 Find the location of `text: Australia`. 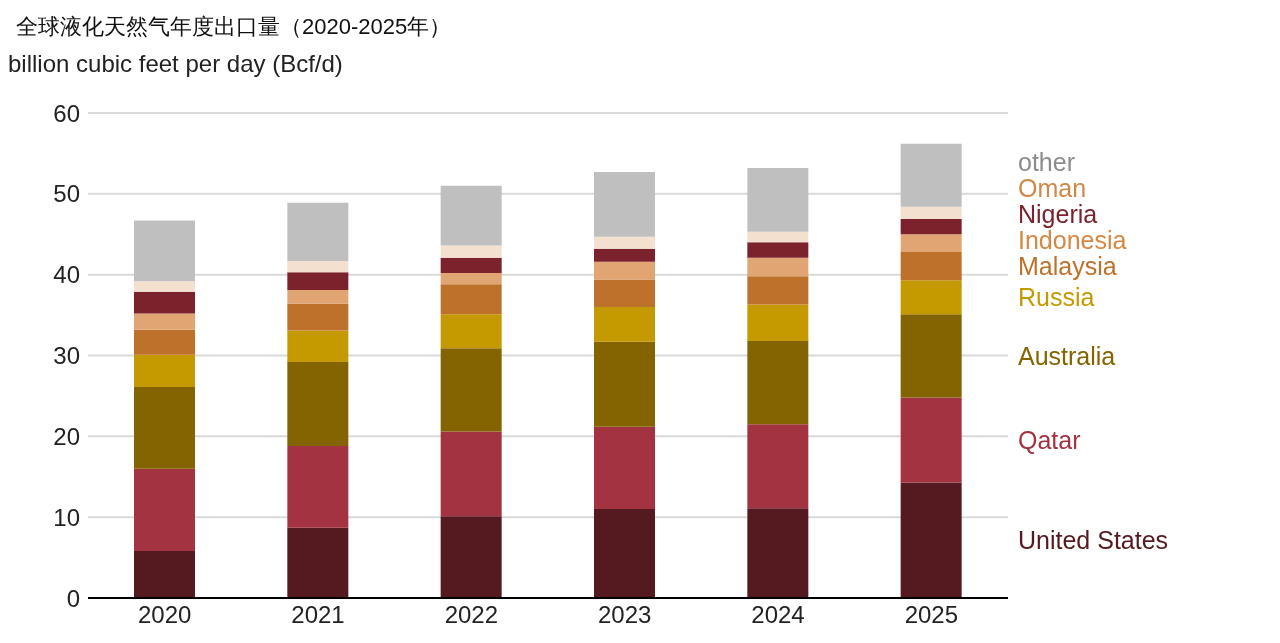

text: Australia is located at coordinates (1067, 355).